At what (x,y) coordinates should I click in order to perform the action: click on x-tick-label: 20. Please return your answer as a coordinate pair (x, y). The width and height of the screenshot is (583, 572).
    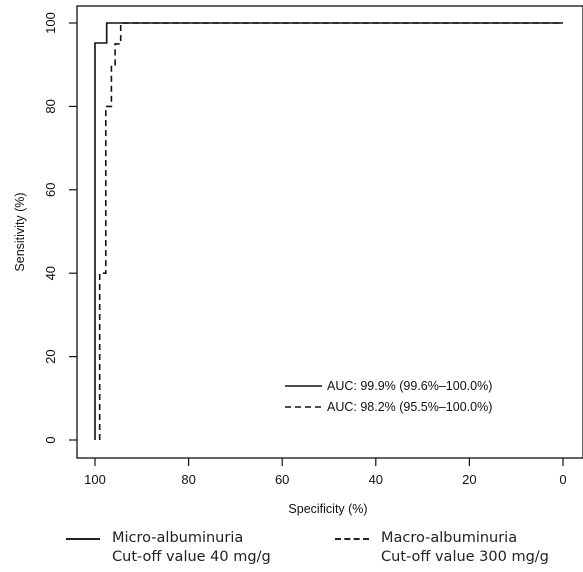
    Looking at the image, I should click on (469, 479).